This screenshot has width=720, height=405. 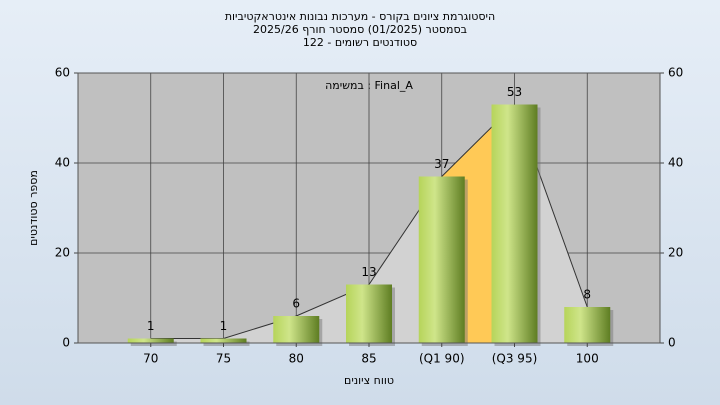 I want to click on y2-tick-label: 20, so click(x=675, y=253).